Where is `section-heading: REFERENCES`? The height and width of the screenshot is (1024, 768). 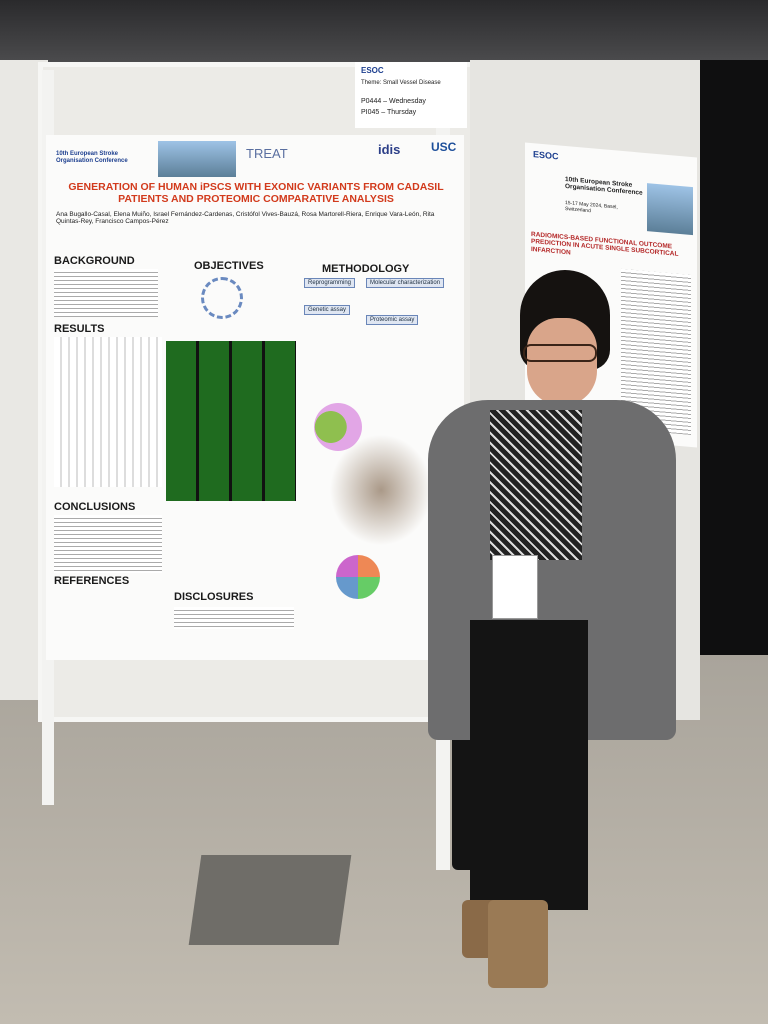 section-heading: REFERENCES is located at coordinates (92, 581).